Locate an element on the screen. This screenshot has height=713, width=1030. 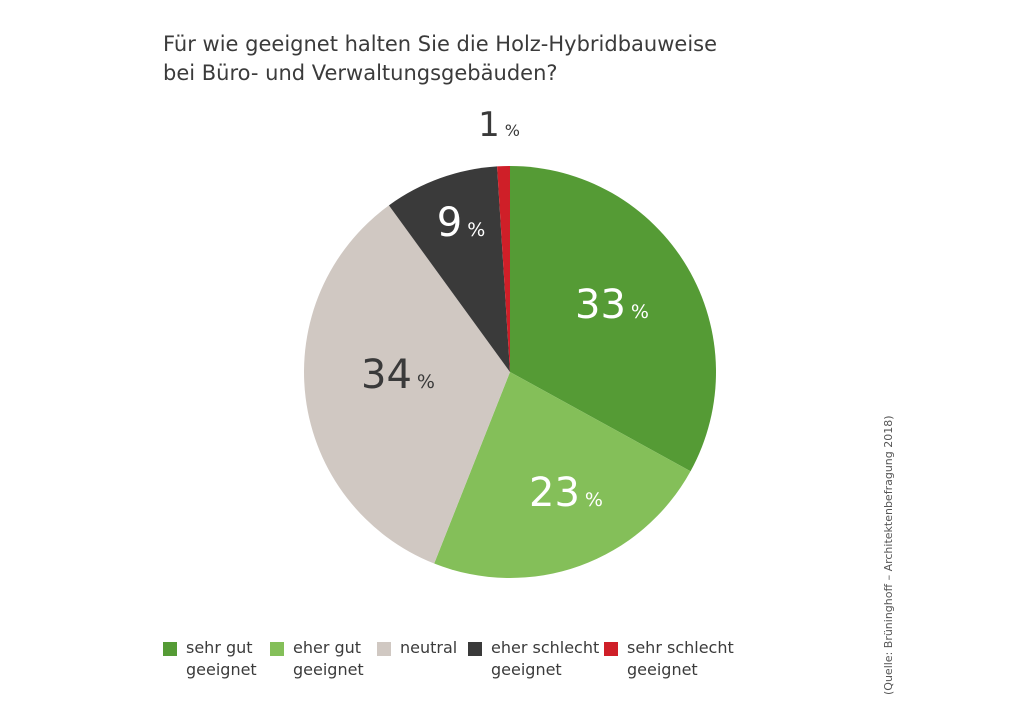
legend-item-sehr-schlecht: sehr schlecht geeignet is located at coordinates (669, 659).